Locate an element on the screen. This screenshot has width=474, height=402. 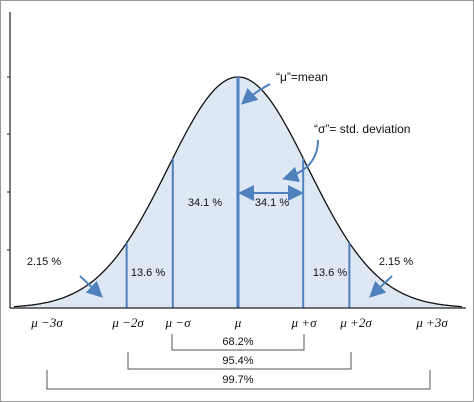
std-annotation: “σ”= std. deviation is located at coordinates (362, 129).